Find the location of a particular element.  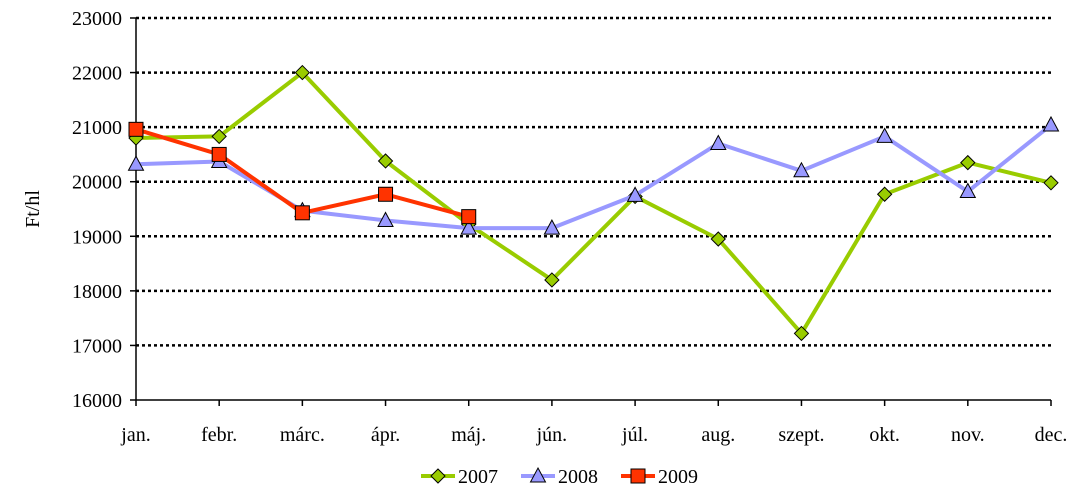

legend-item-2007: 2007 is located at coordinates (459, 477).